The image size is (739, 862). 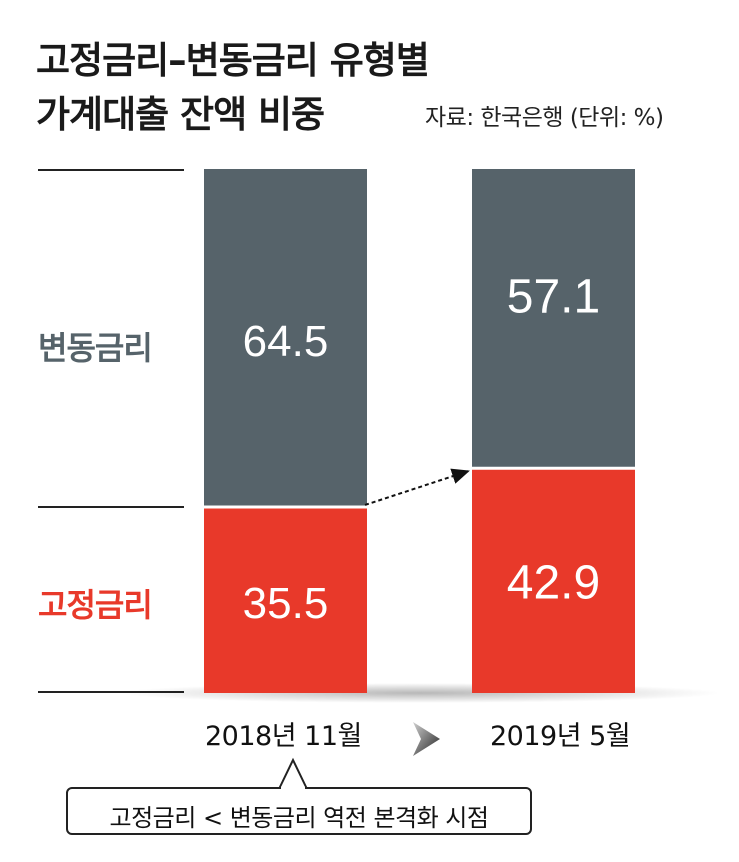 What do you see at coordinates (286, 603) in the screenshot?
I see `data-label-fixed-0: 35.5` at bounding box center [286, 603].